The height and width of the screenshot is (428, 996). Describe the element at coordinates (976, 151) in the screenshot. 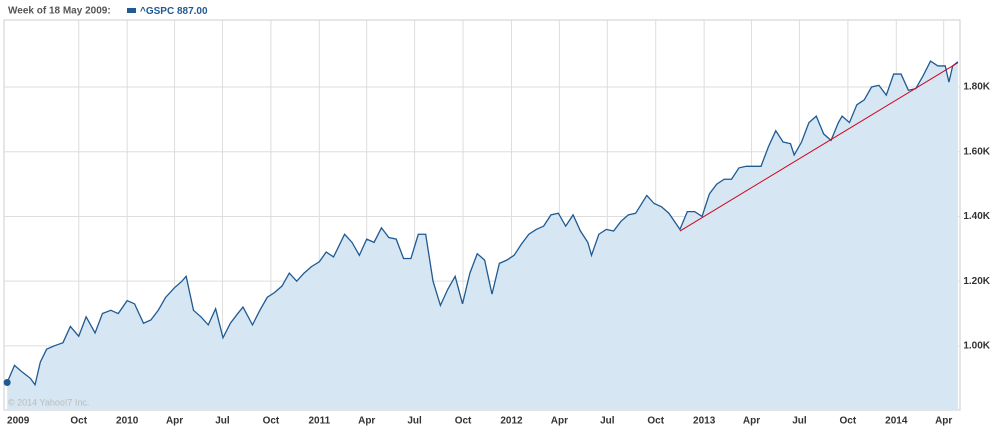

I see `y-tick-label: 1.60K` at that location.